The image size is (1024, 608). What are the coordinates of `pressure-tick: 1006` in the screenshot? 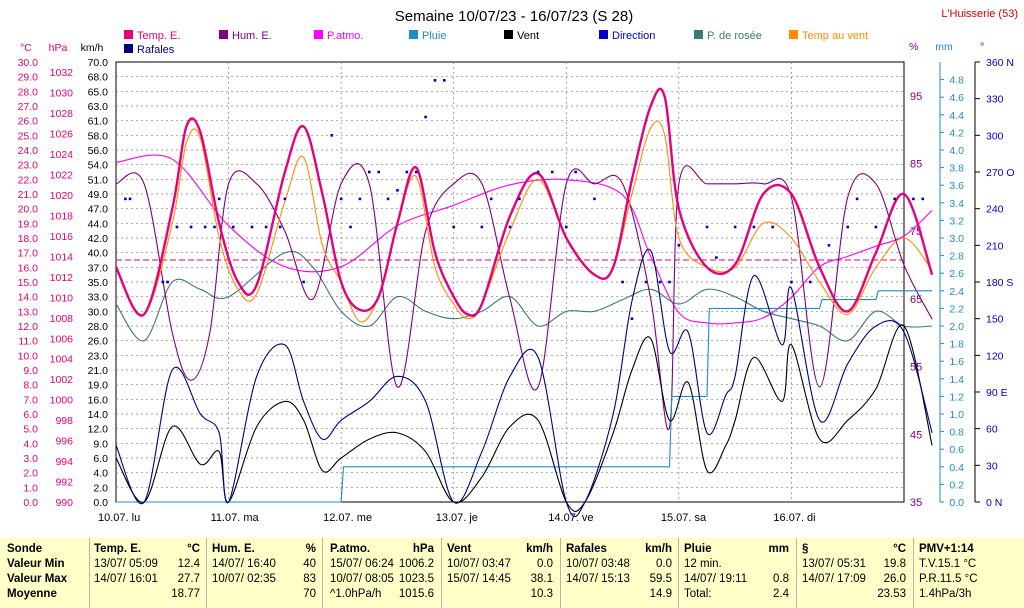 It's located at (62, 339).